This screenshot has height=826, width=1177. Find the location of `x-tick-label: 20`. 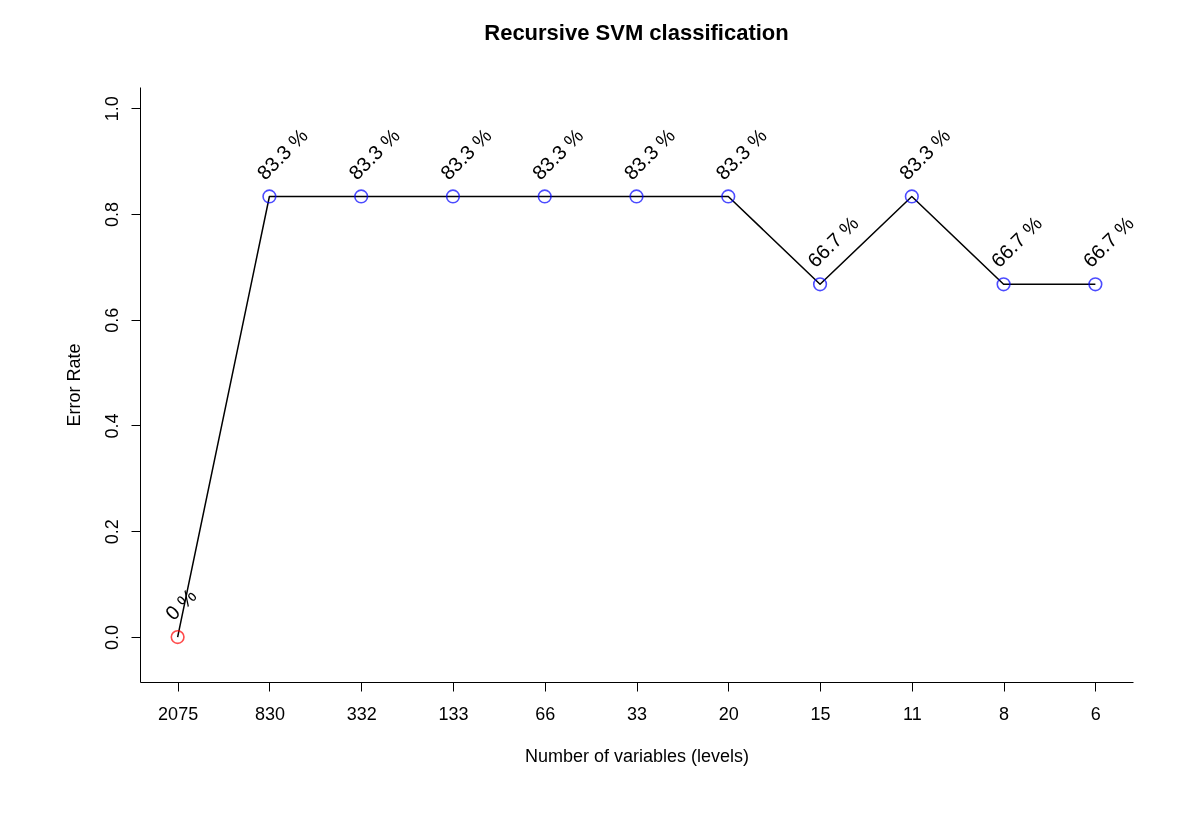

x-tick-label: 20 is located at coordinates (728, 713).